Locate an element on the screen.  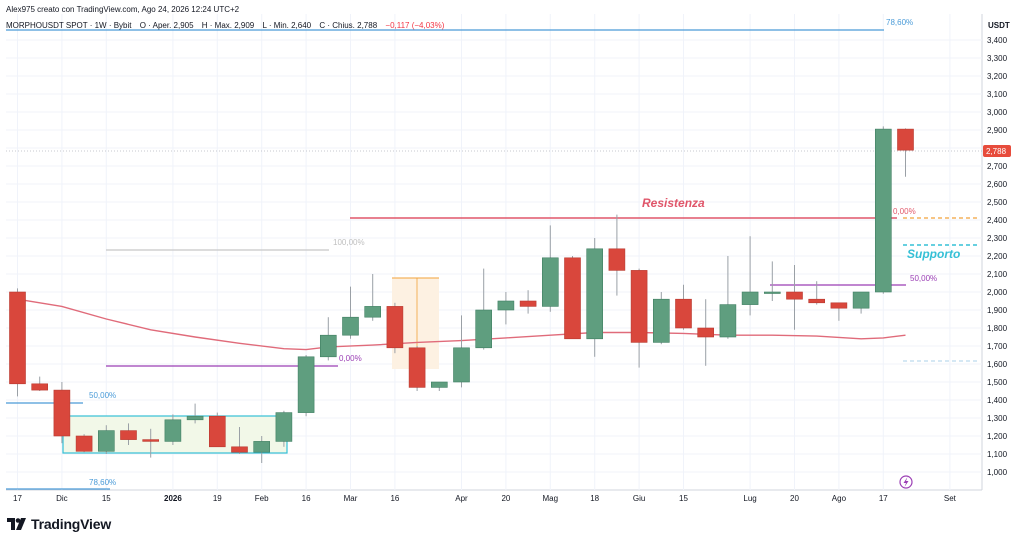
time-tick-label: Feb is located at coordinates (262, 498).